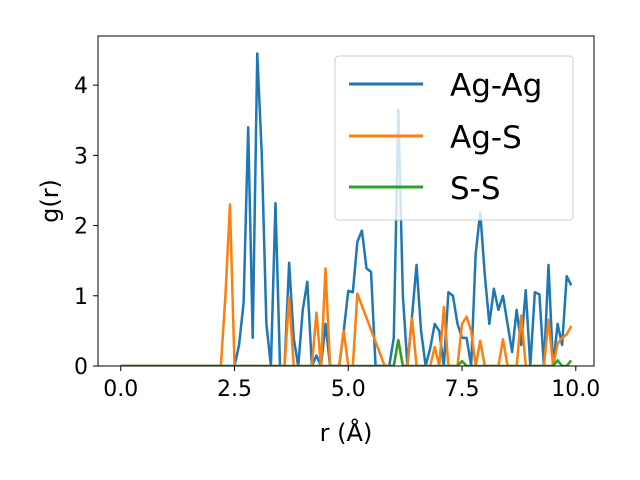 This screenshot has width=640, height=480. Describe the element at coordinates (462, 389) in the screenshot. I see `x-tick-label: 7.5` at that location.